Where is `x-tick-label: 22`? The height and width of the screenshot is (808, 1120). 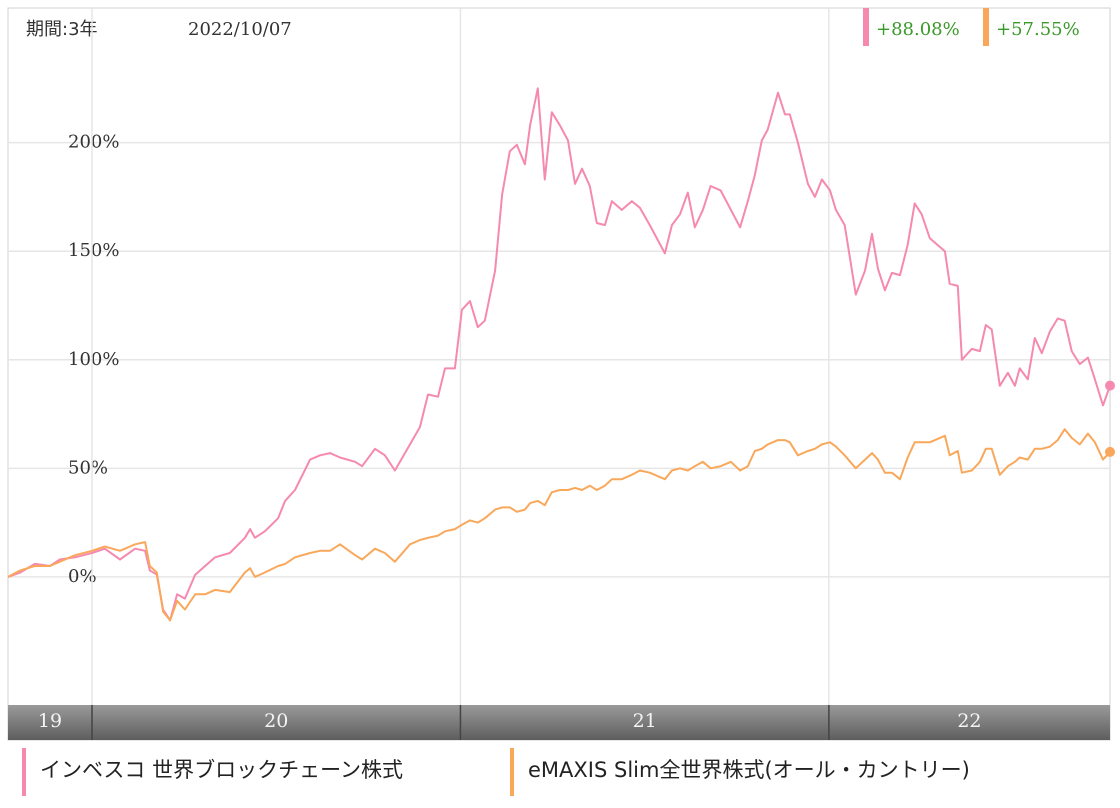
x-tick-label: 22 is located at coordinates (969, 721).